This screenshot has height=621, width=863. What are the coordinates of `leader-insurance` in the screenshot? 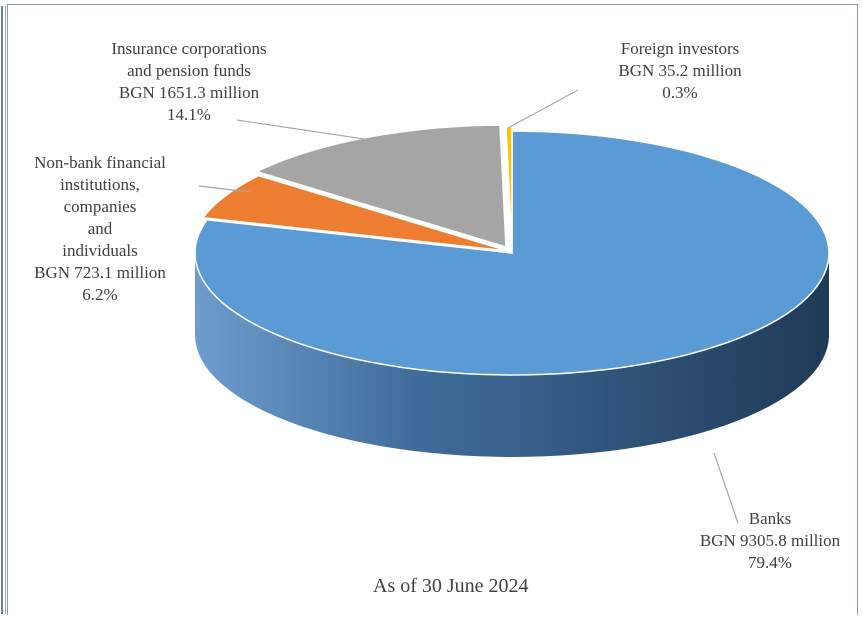 It's located at (310, 131).